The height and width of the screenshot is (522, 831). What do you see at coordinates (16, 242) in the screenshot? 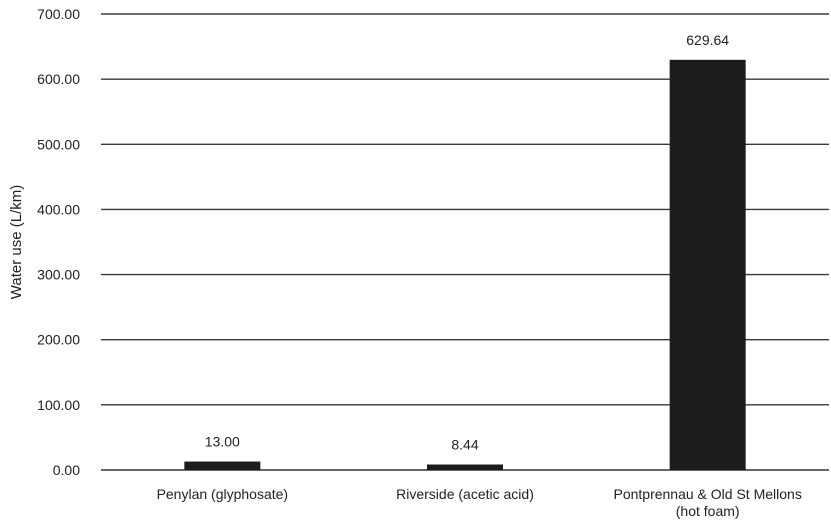
I see `y-axis-title: Water use (L/km)` at bounding box center [16, 242].